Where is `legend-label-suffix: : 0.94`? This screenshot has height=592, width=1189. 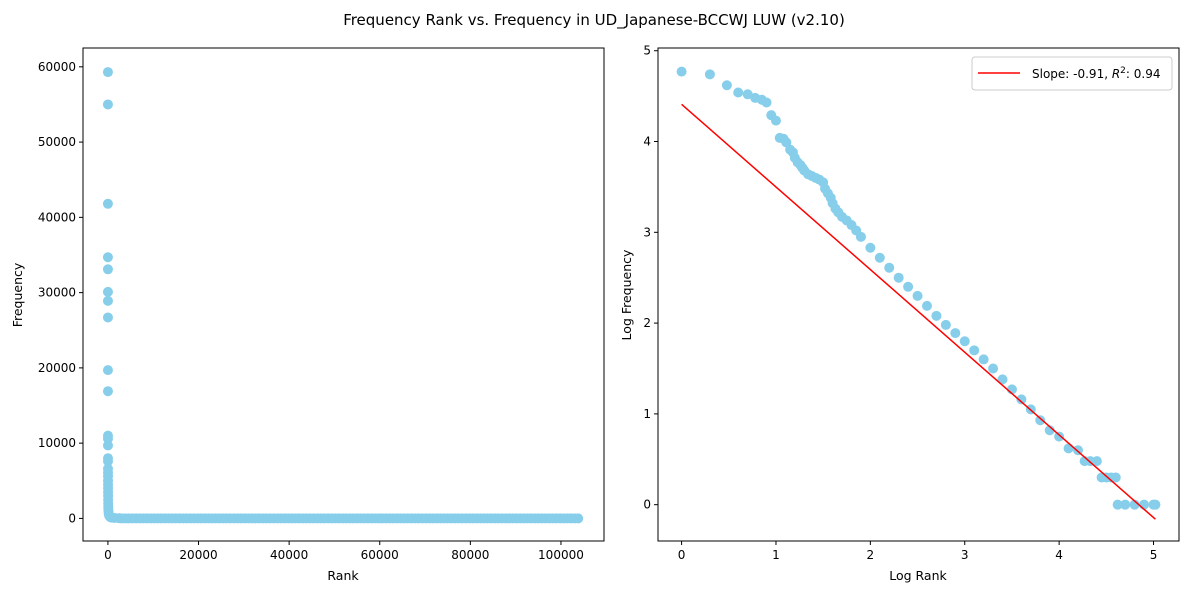
legend-label-suffix: : 0.94 is located at coordinates (1143, 74).